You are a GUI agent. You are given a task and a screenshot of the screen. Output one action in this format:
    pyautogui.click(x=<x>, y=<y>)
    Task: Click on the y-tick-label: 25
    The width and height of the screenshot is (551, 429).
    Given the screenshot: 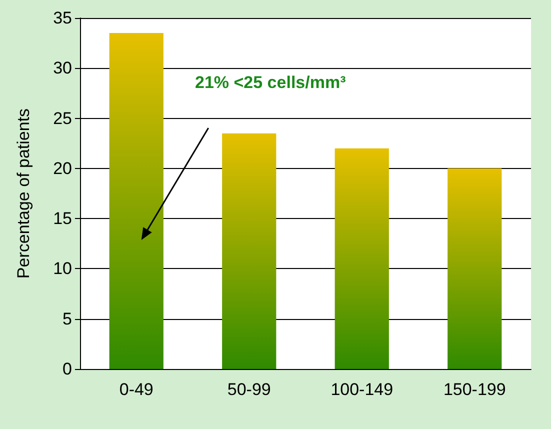 What is the action you would take?
    pyautogui.click(x=62, y=118)
    